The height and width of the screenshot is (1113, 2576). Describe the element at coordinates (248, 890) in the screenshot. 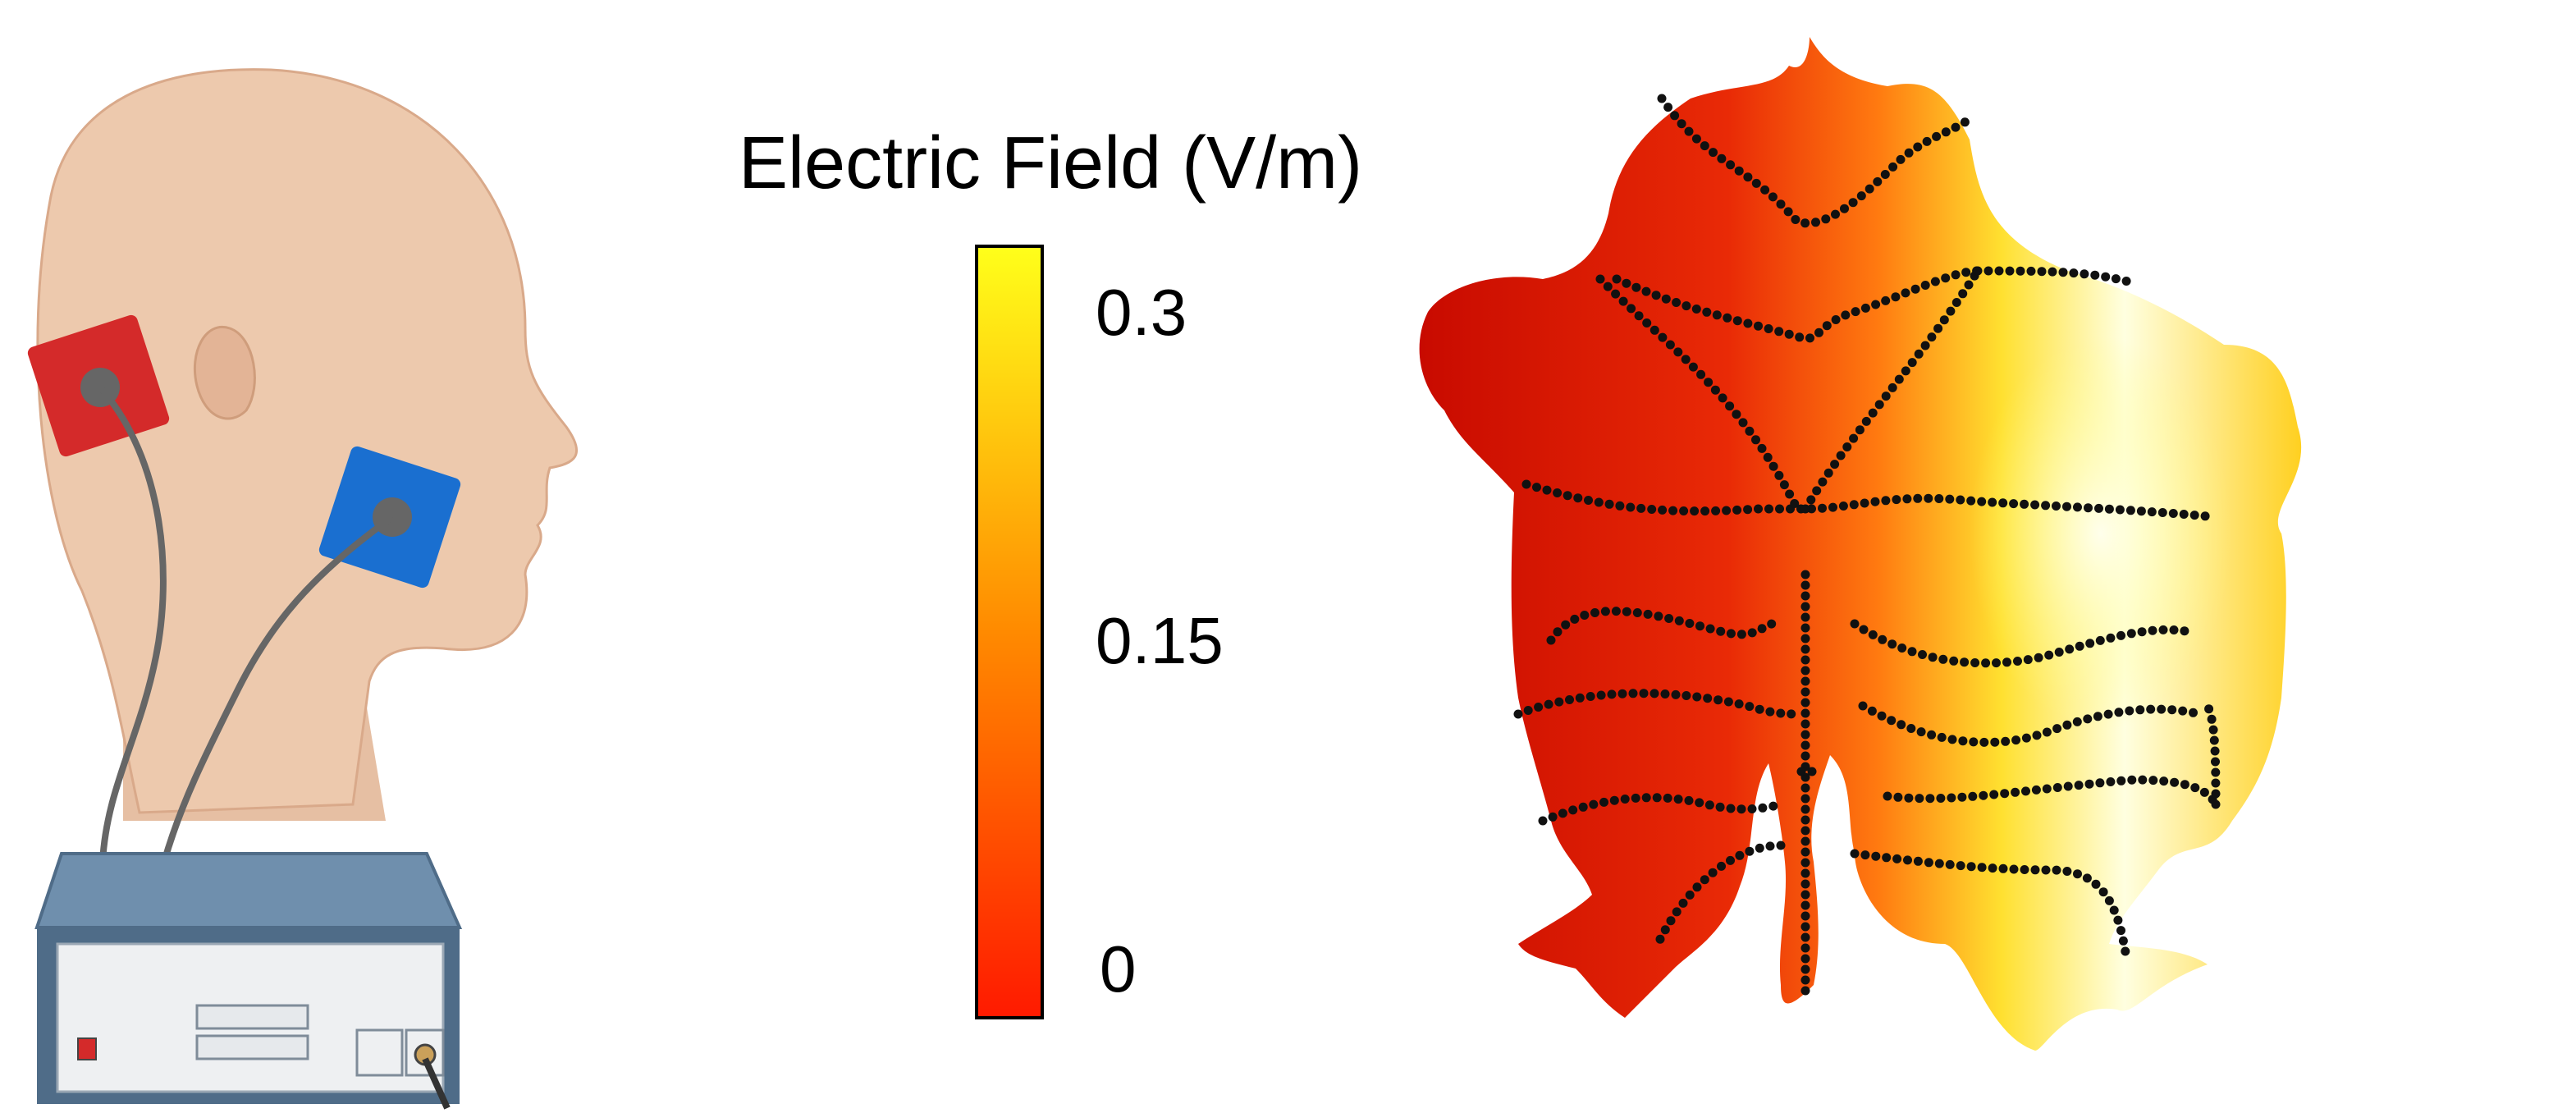

I see `stimulator-box-top` at that location.